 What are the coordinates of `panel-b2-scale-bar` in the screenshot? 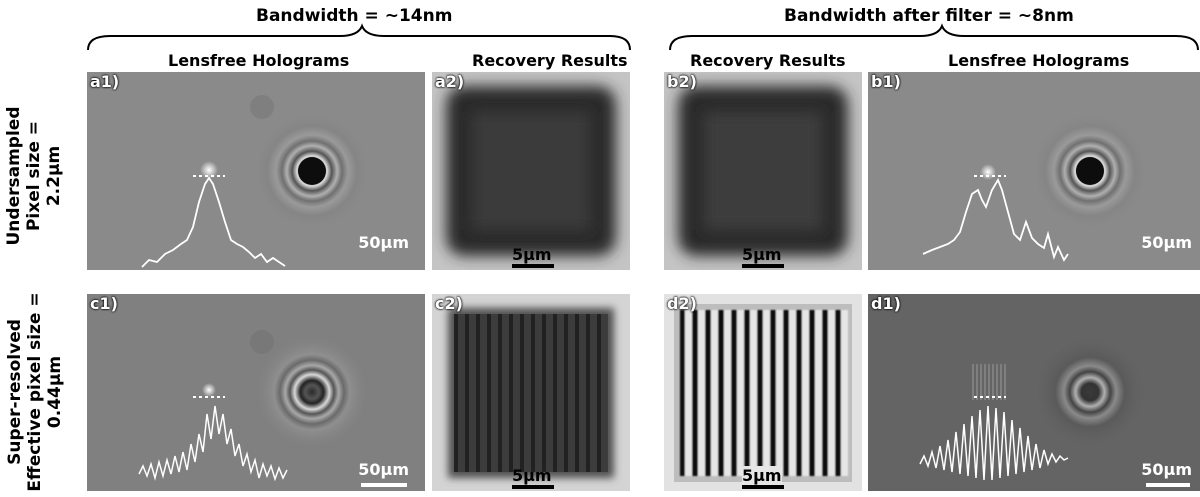 It's located at (763, 266).